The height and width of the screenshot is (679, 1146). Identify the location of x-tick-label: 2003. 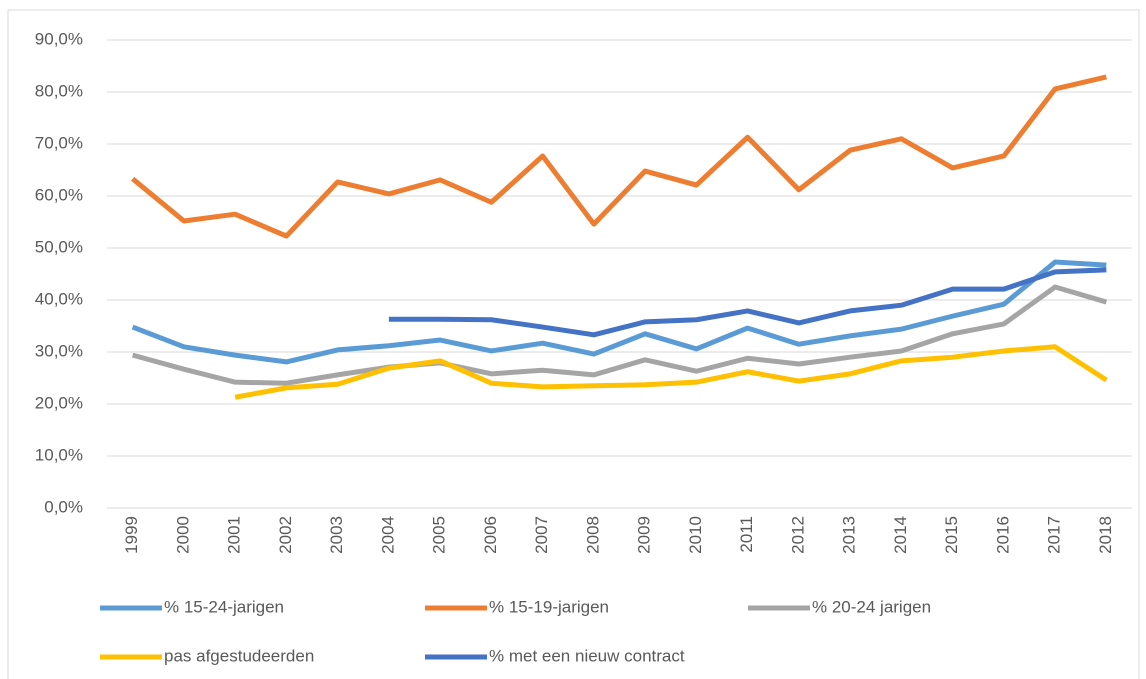
(336, 535).